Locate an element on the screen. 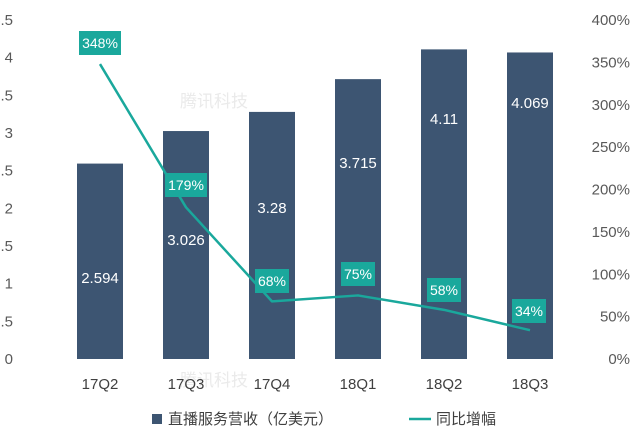 The width and height of the screenshot is (641, 442). left-tick-label: 4.5 is located at coordinates (6, 20).